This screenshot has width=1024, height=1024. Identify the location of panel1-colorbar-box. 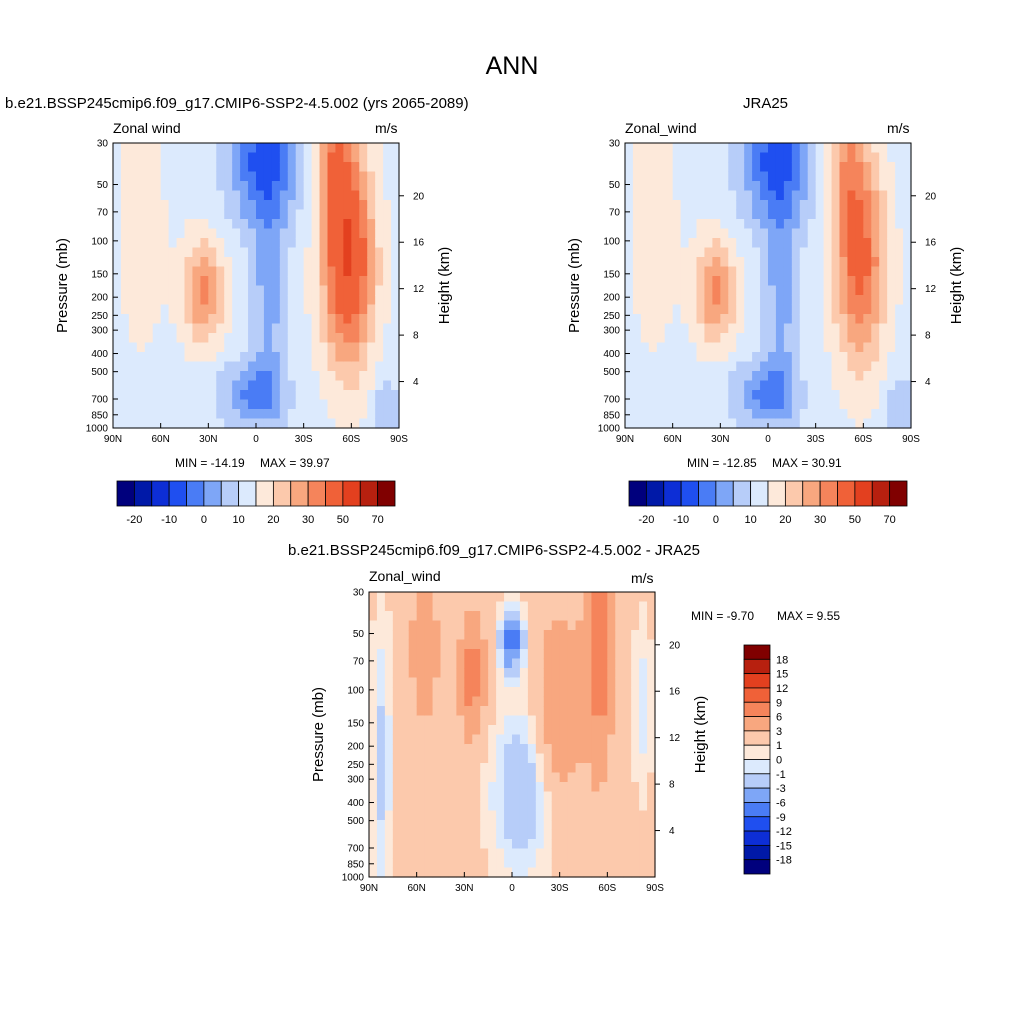
(264, 493).